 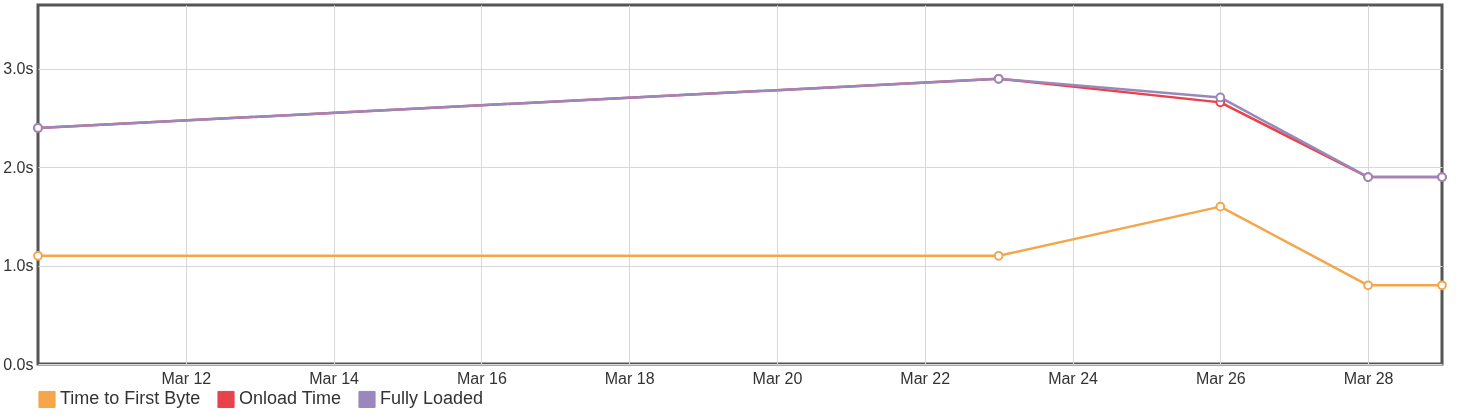 I want to click on x-tick-label: Mar 20, so click(x=777, y=378).